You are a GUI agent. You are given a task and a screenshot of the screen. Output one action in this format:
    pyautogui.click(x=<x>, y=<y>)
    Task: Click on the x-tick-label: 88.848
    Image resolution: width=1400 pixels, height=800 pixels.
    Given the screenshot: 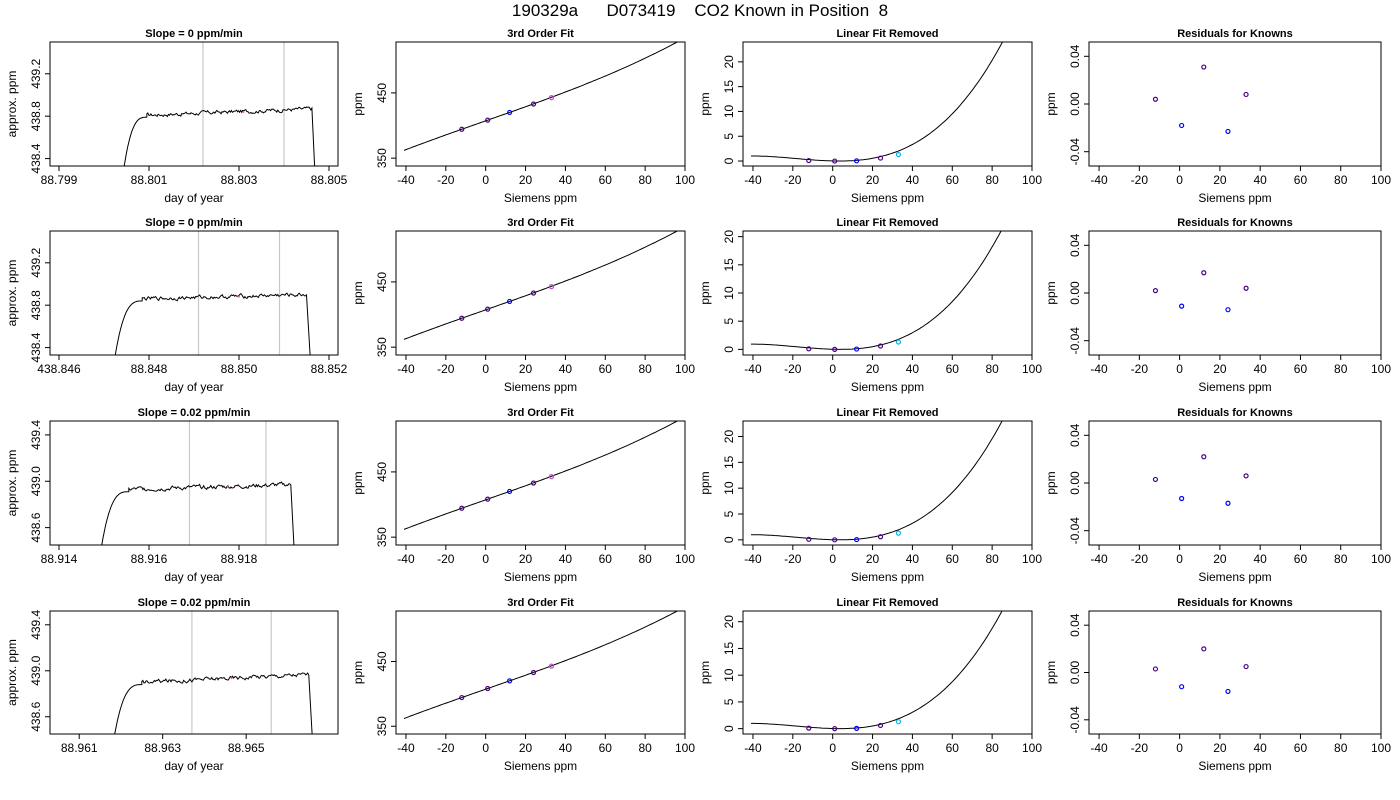 What is the action you would take?
    pyautogui.click(x=149, y=369)
    